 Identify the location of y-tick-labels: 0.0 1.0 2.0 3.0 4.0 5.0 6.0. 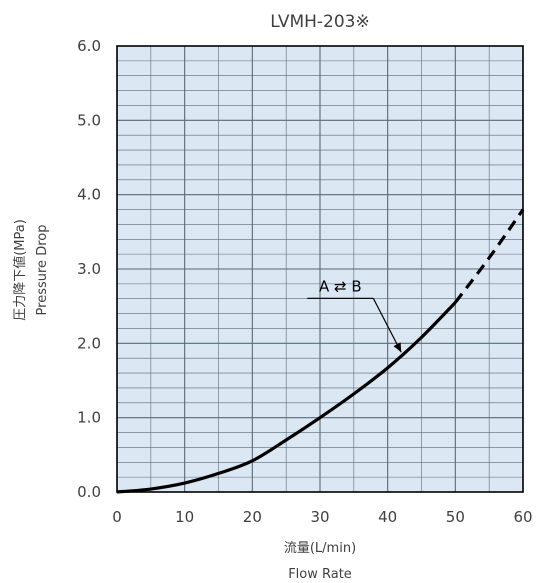
(89, 269).